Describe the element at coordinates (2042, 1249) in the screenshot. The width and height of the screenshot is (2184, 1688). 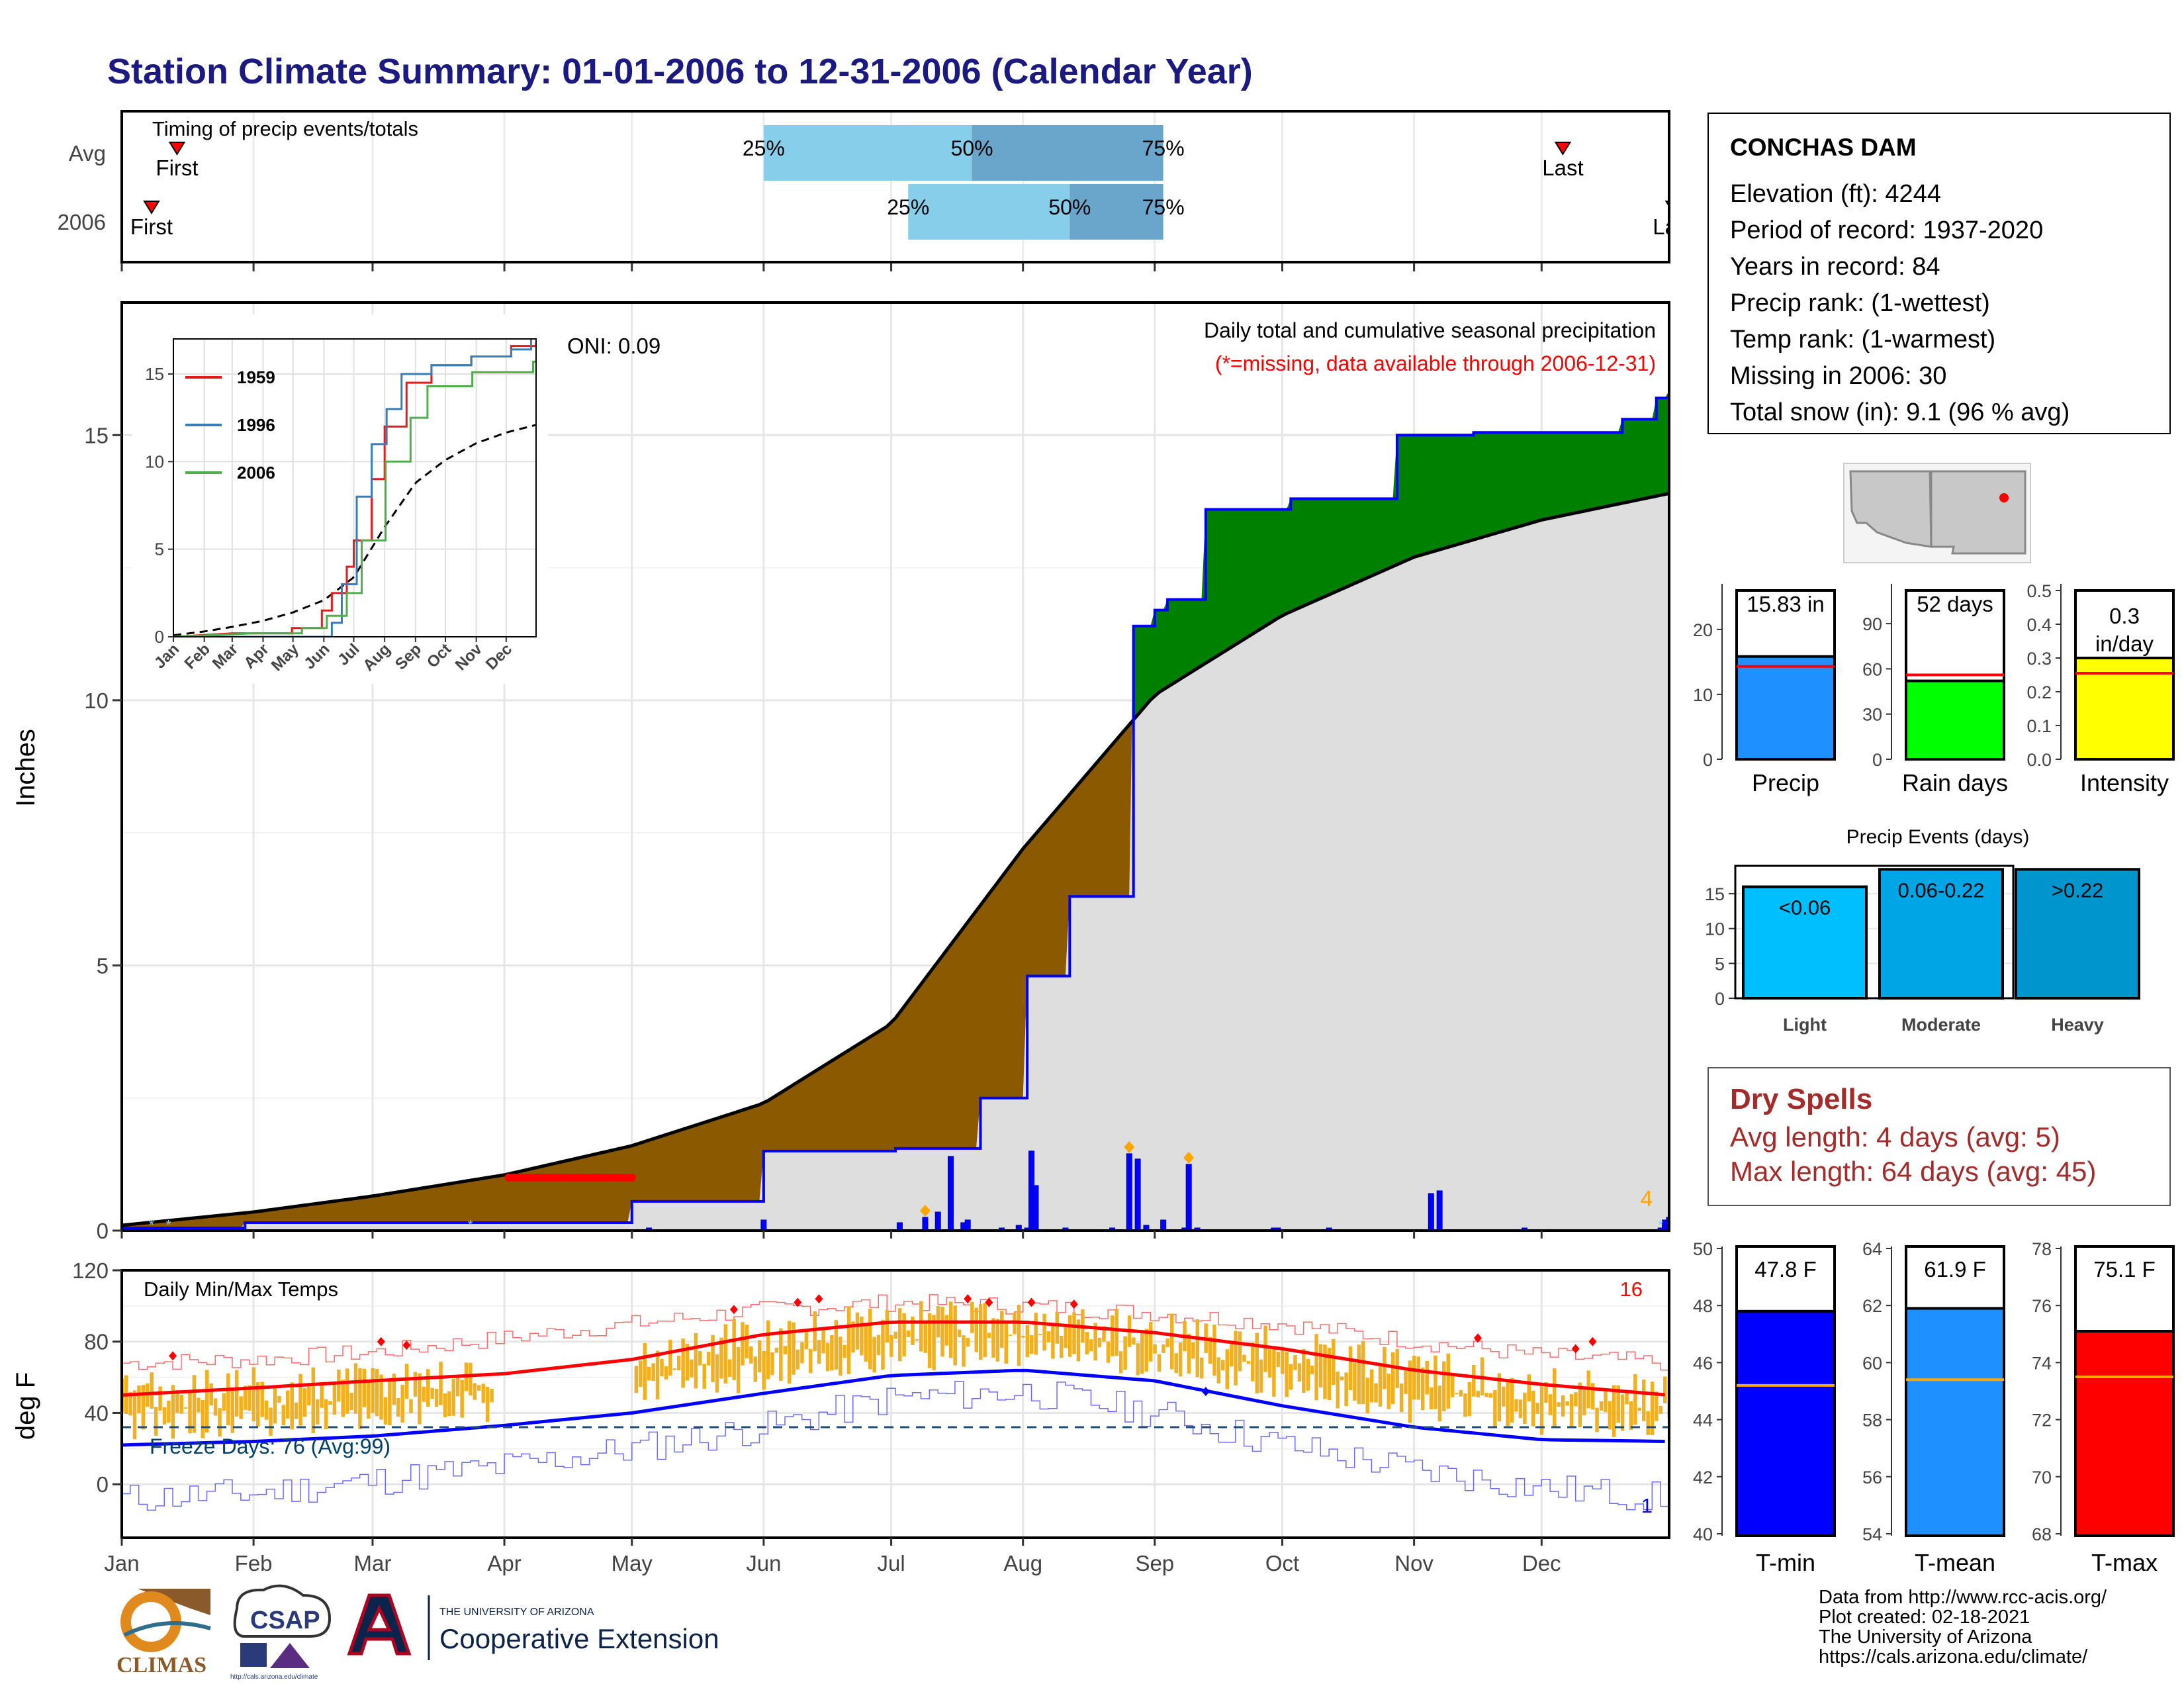
I see `temp-bar-ytick-label: 78` at that location.